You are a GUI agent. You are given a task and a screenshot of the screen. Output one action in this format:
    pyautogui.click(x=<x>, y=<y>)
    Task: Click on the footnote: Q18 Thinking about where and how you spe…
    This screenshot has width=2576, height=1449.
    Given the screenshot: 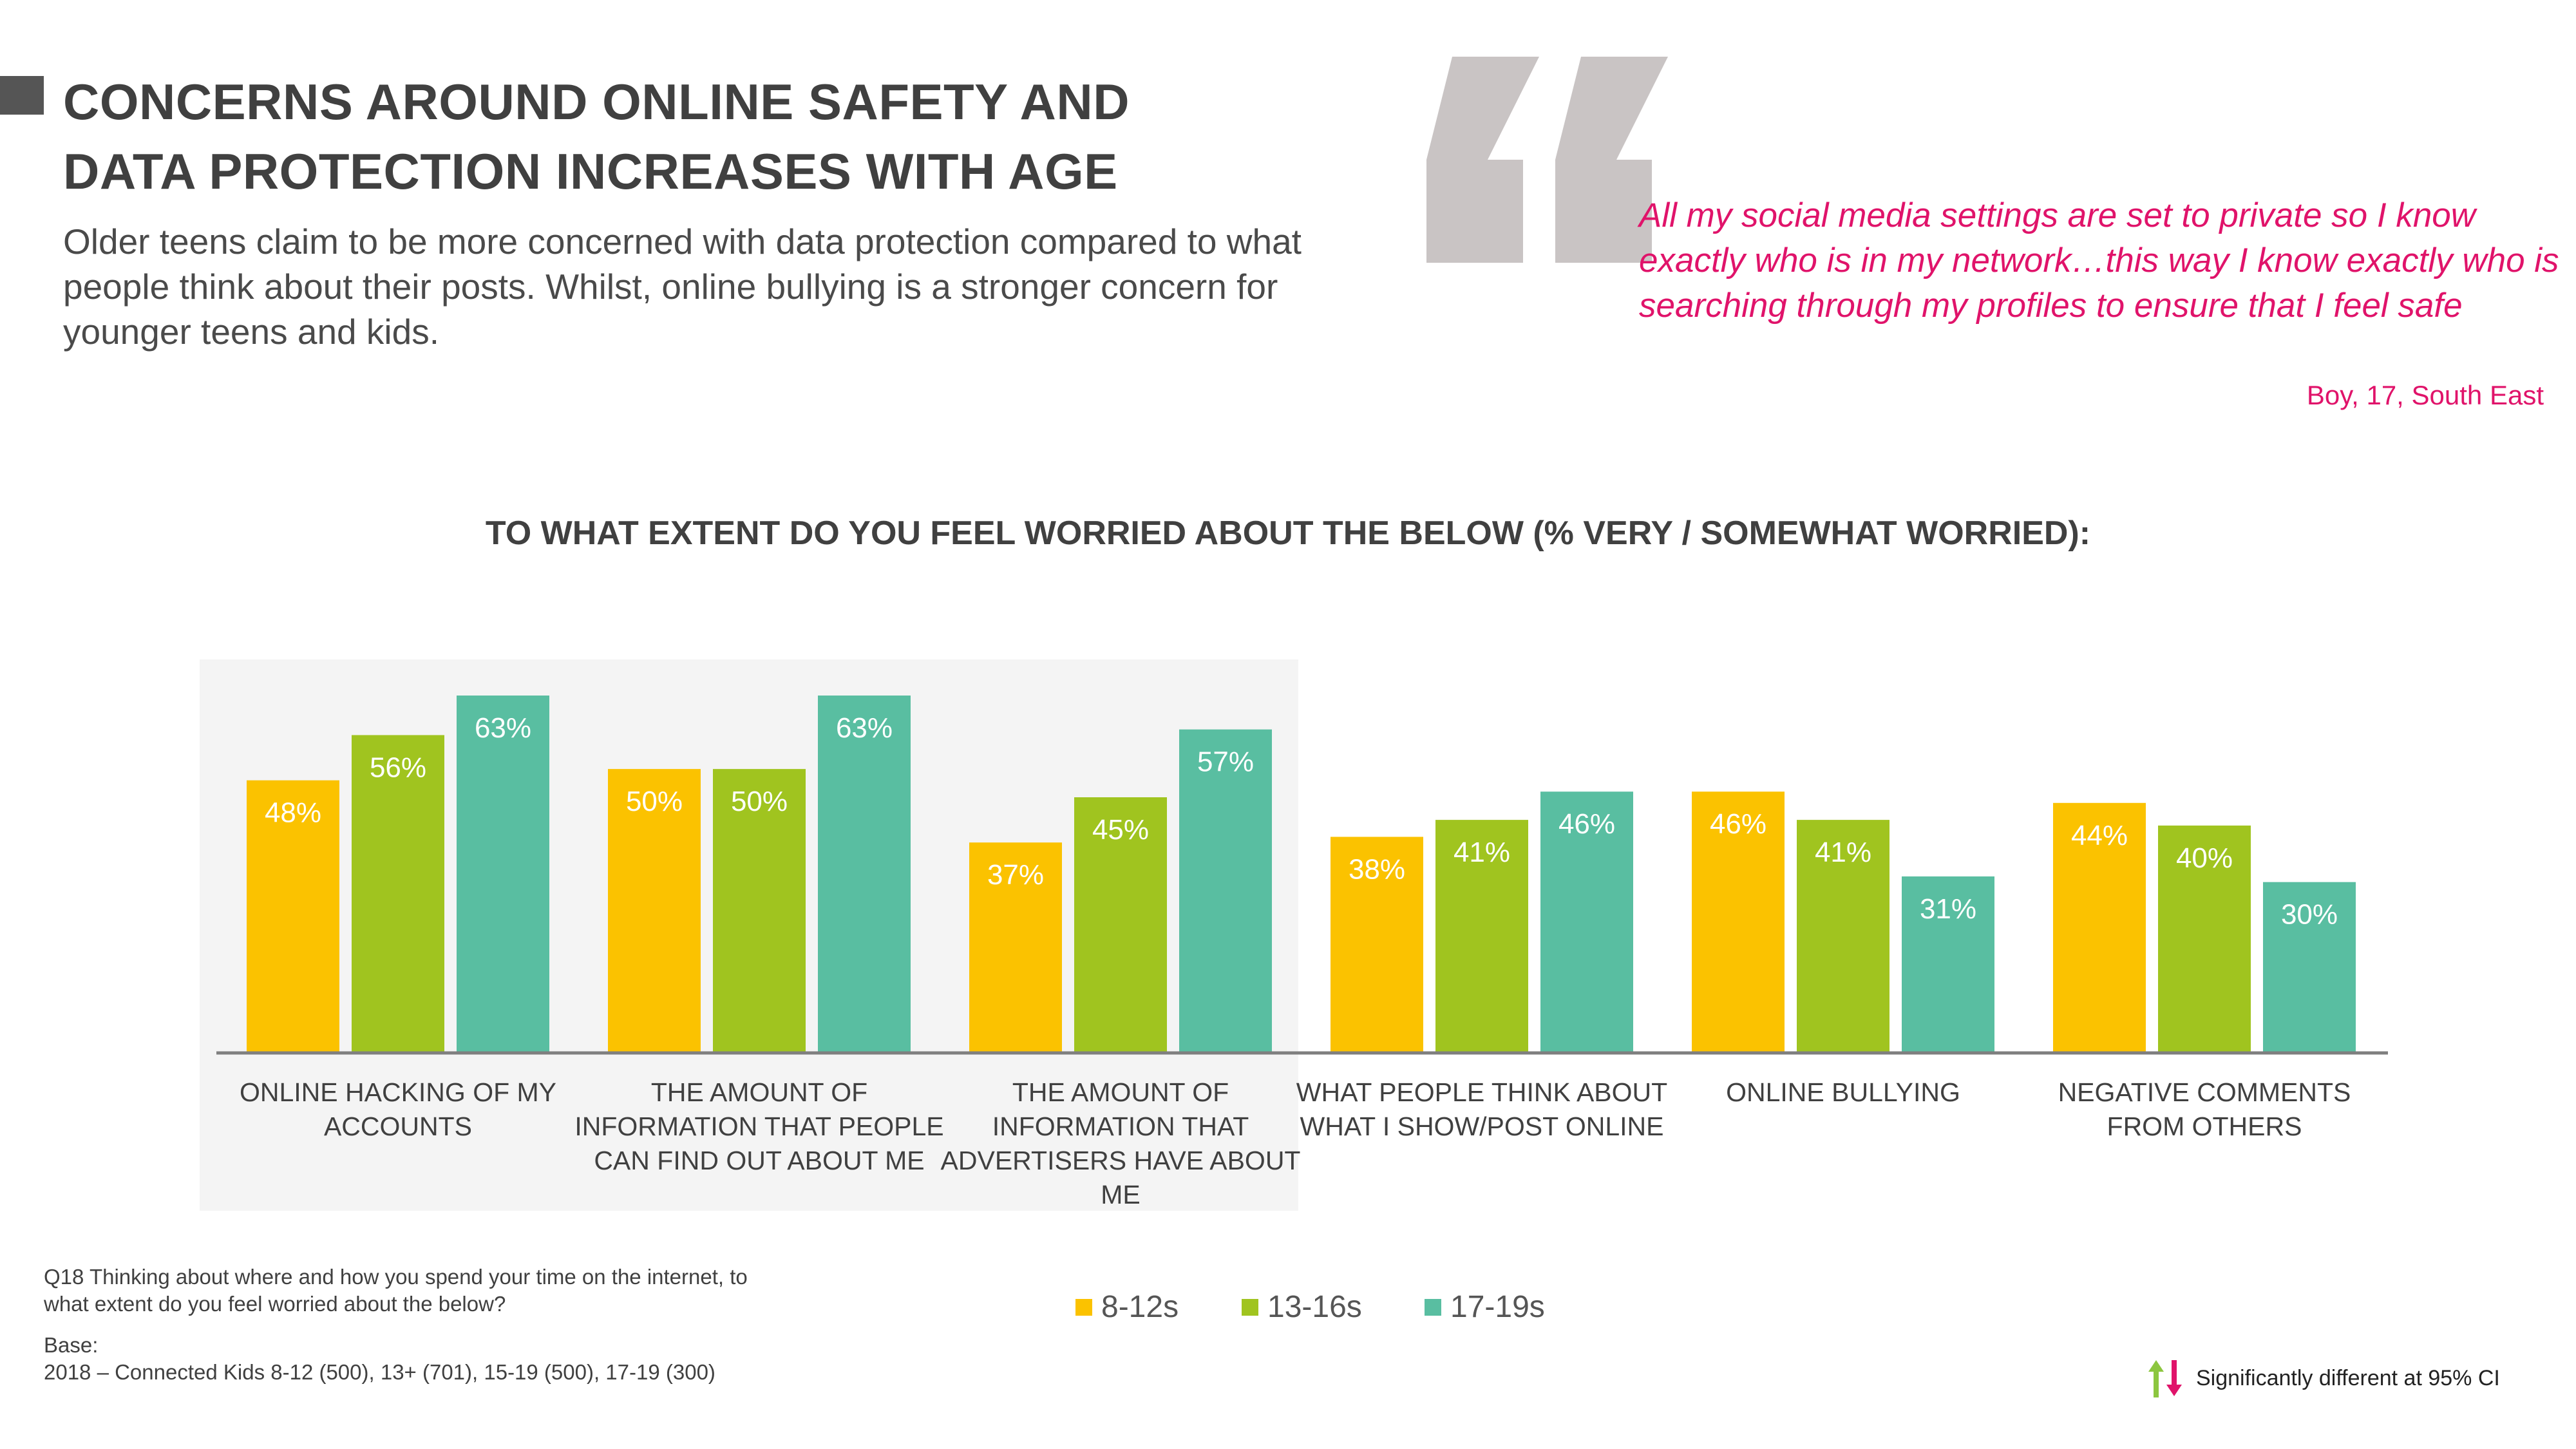 What is the action you would take?
    pyautogui.click(x=411, y=1325)
    